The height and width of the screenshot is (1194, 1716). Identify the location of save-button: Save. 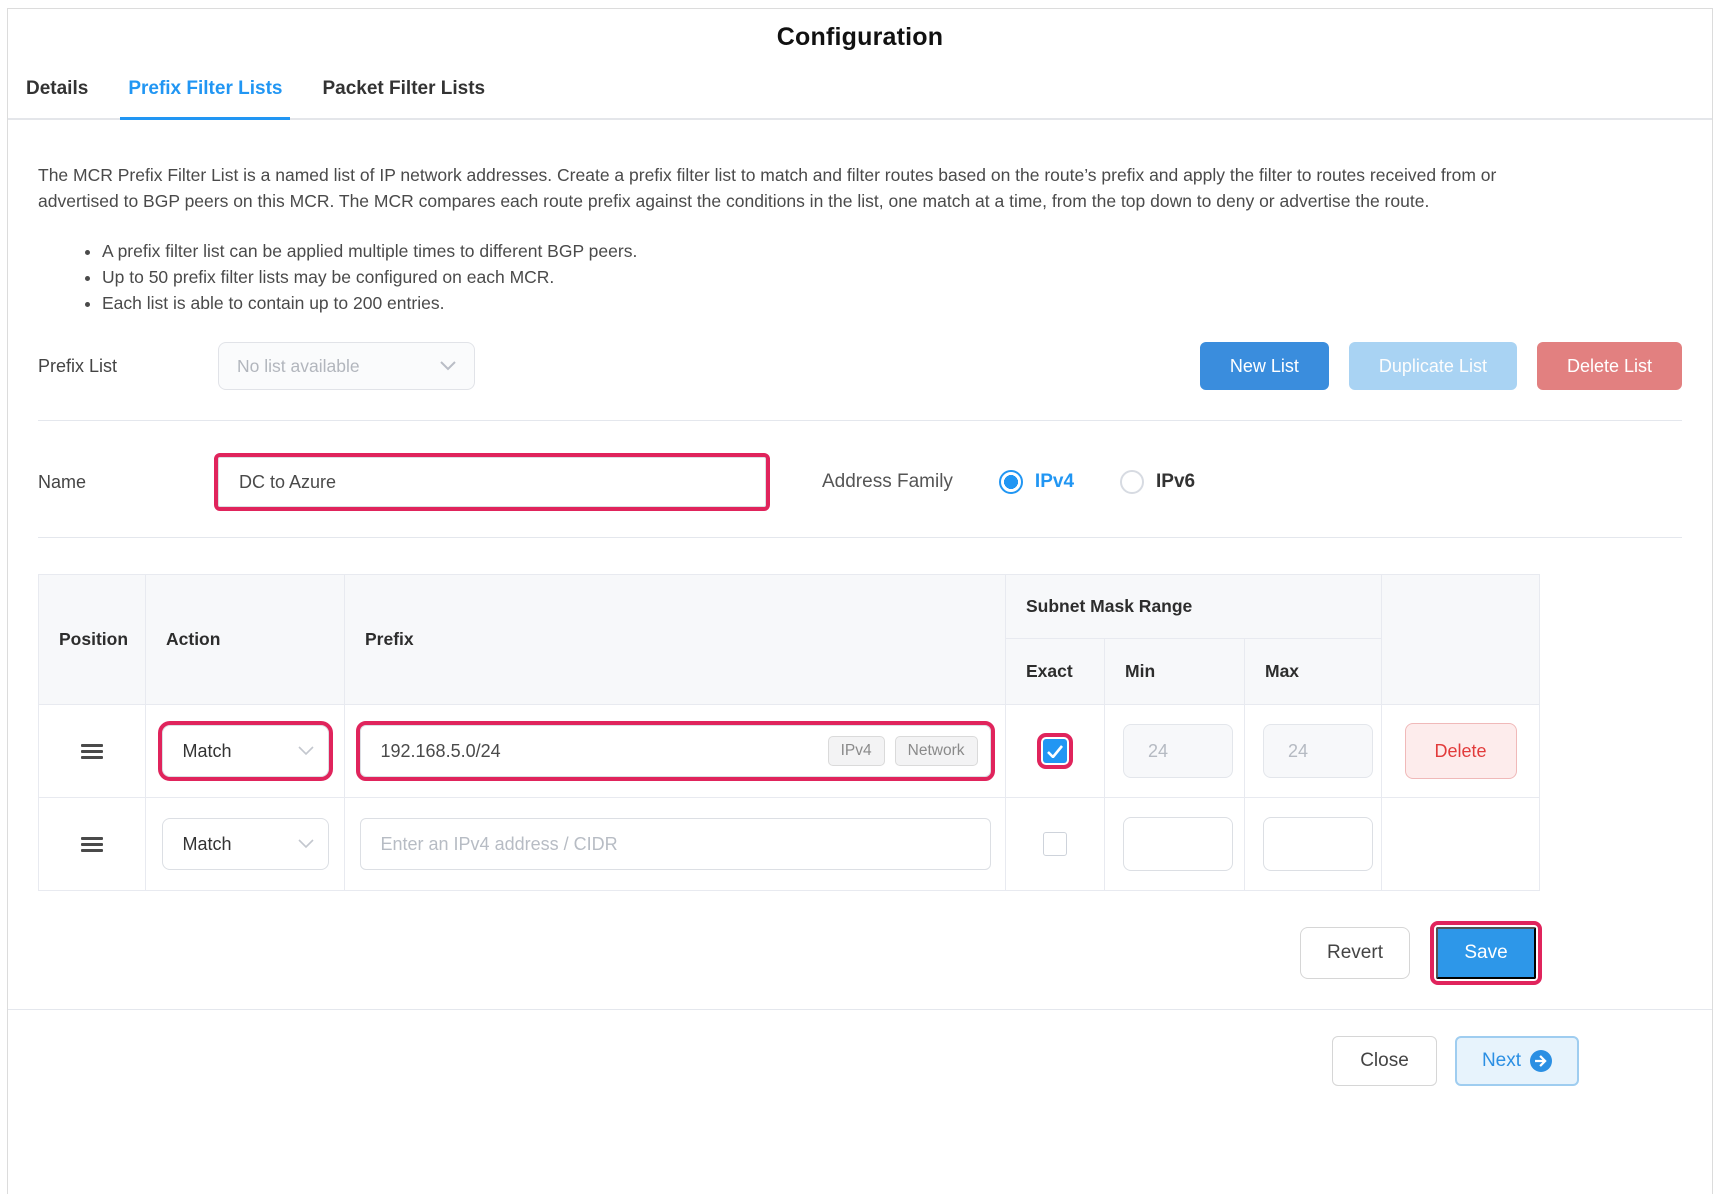
(1486, 953).